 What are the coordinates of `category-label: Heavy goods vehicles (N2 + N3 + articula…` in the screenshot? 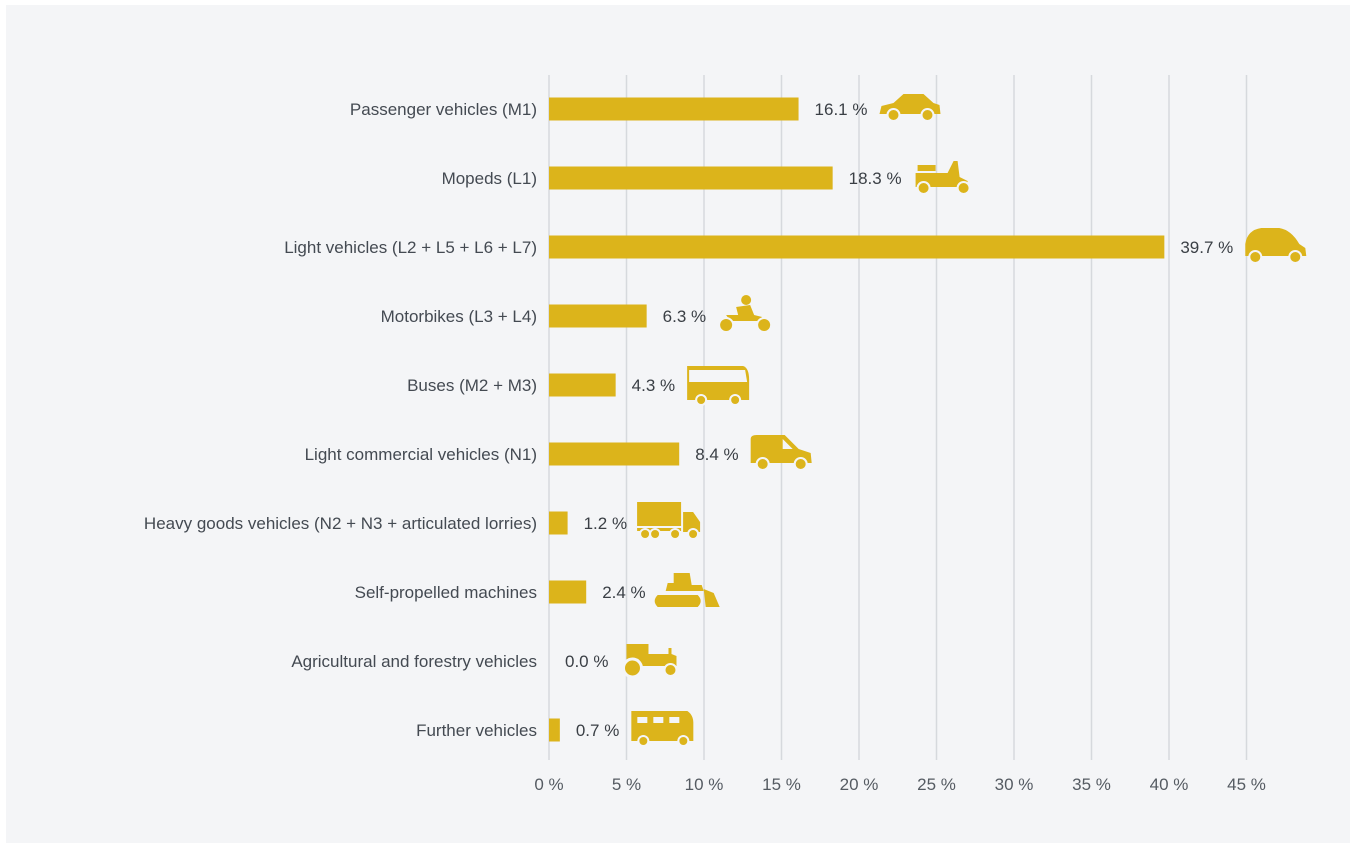 It's located at (340, 523).